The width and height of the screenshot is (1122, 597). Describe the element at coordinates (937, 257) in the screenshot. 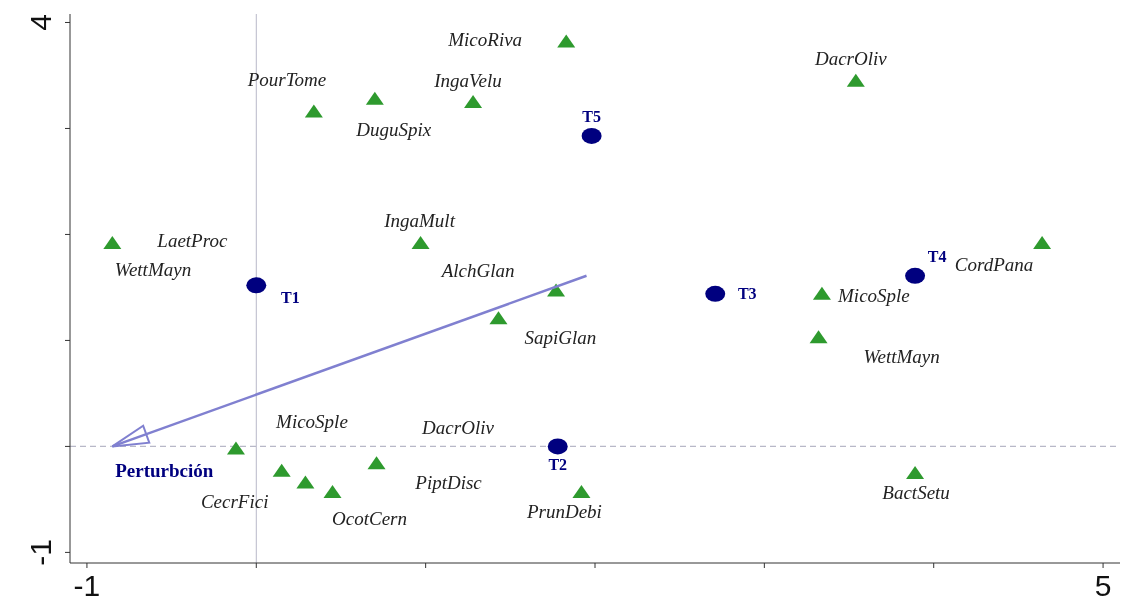

I see `data-label: T4` at that location.